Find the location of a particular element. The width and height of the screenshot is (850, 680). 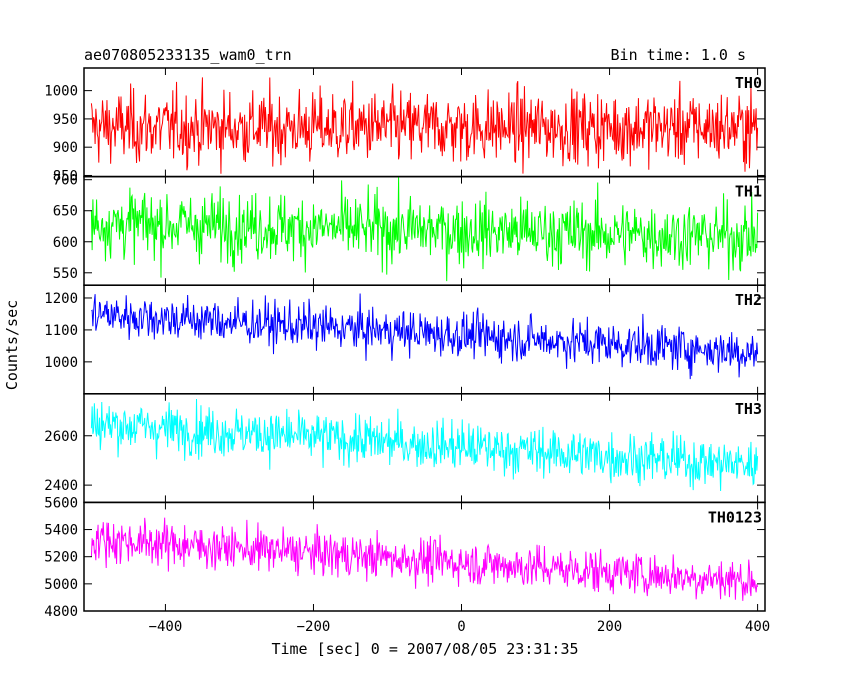

y-axis-label: Counts/sec is located at coordinates (12, 345).